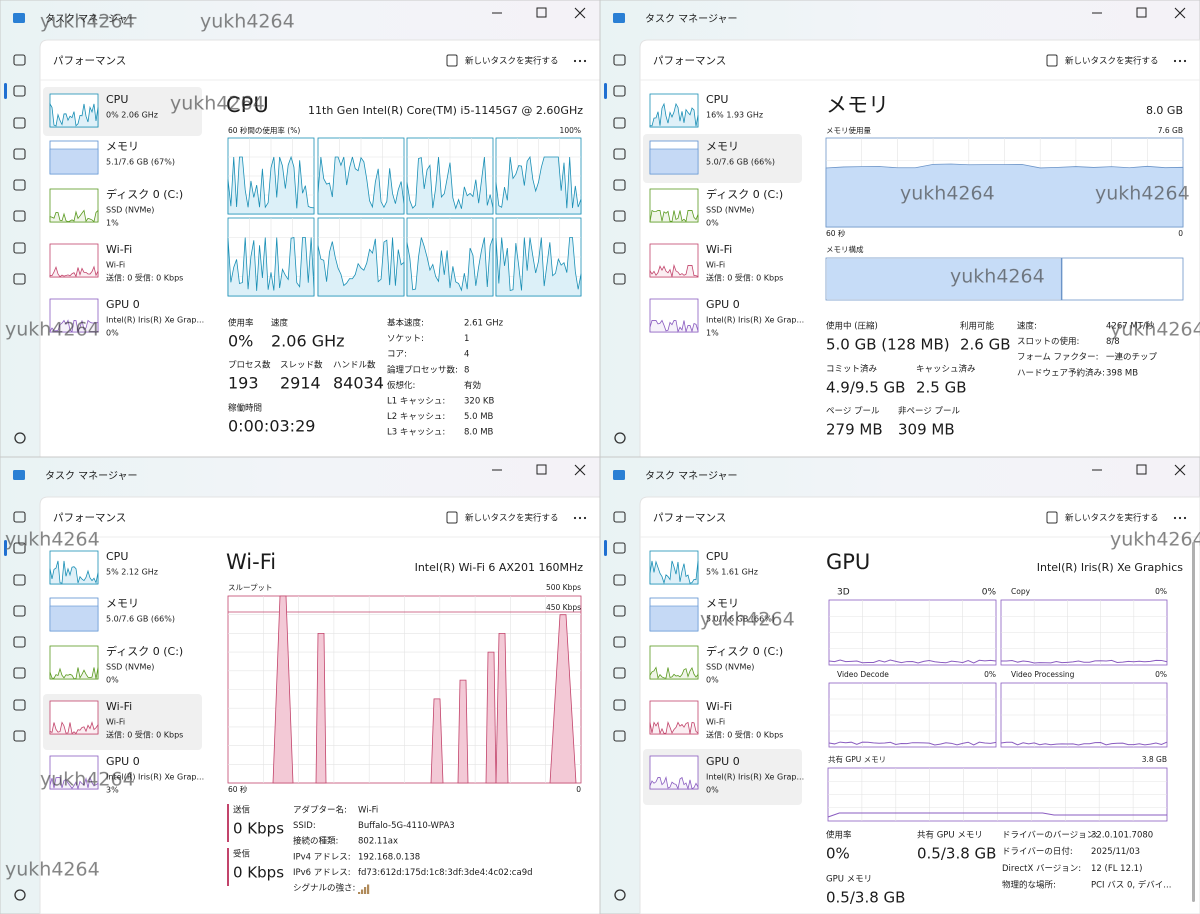 The image size is (1200, 914). Describe the element at coordinates (103, 567) in the screenshot. I see `sidebar-item: CPU 5% 2.12 GHz` at that location.